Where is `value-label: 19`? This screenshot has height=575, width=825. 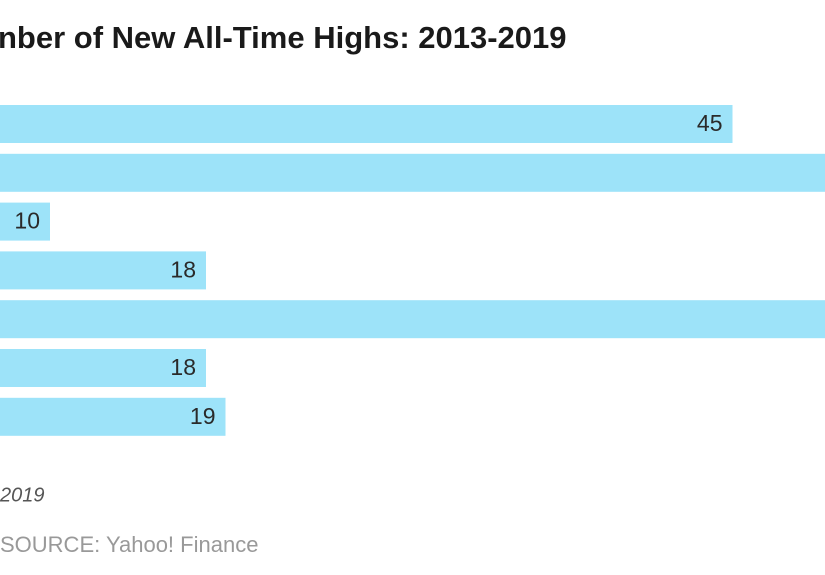 value-label: 19 is located at coordinates (203, 416).